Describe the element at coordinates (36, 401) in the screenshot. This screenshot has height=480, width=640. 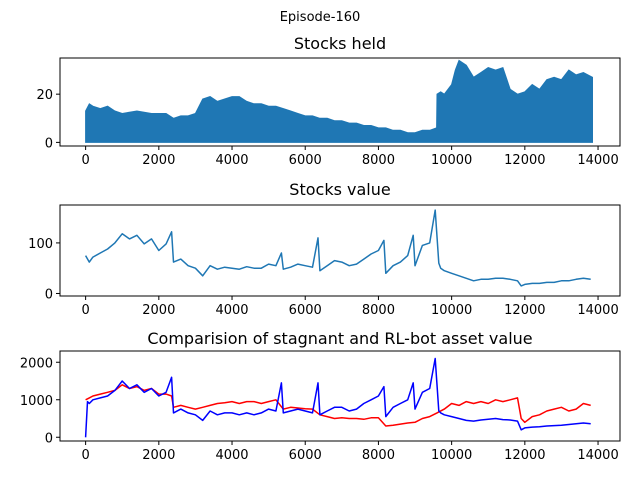
I see `y-tick-label: 1000` at that location.